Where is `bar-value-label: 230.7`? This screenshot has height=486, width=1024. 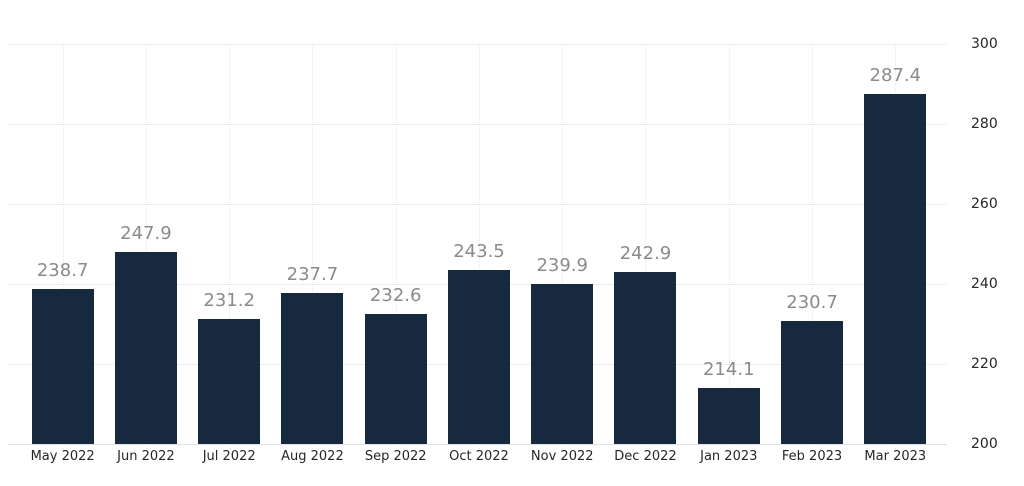 bar-value-label: 230.7 is located at coordinates (812, 303).